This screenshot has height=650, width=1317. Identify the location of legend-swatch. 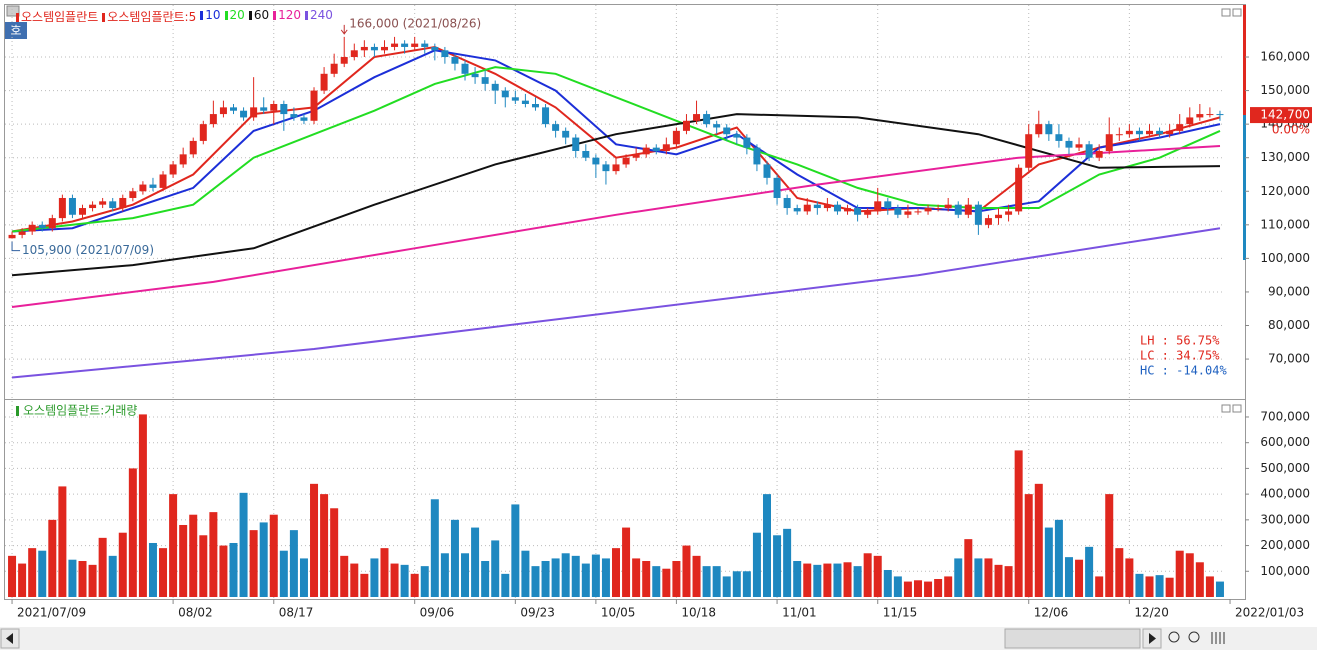
(17, 17).